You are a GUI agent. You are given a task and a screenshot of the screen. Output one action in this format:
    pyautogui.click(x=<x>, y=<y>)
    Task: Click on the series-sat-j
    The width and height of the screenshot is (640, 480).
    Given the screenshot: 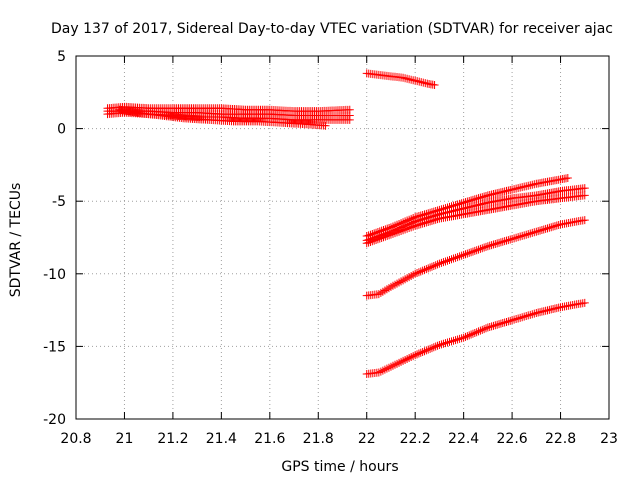 What is the action you would take?
    pyautogui.click(x=475, y=338)
    